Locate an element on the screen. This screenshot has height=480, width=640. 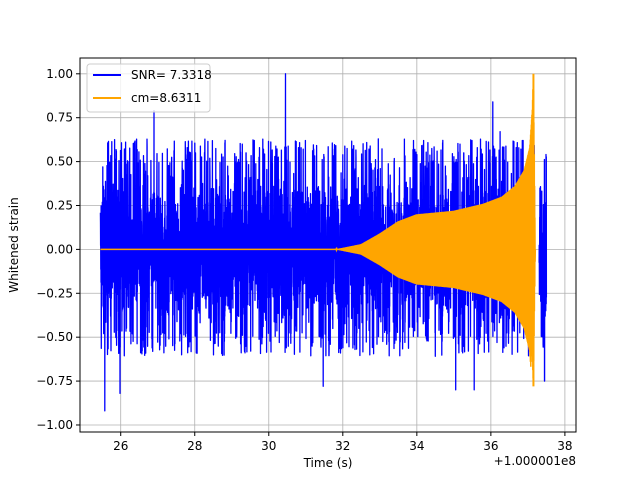
y-tick-label: 0.00 is located at coordinates (59, 249).